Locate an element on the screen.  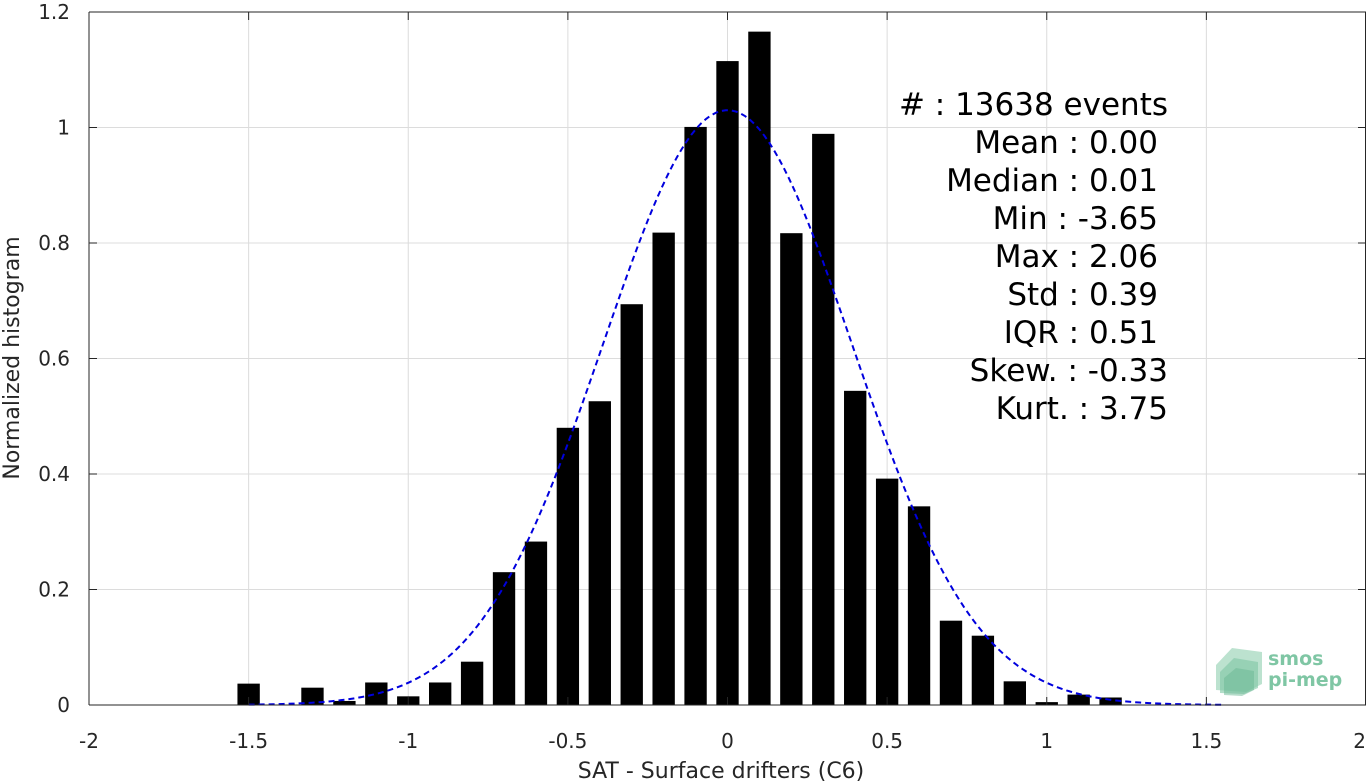
x-tick-label: -2 is located at coordinates (89, 741).